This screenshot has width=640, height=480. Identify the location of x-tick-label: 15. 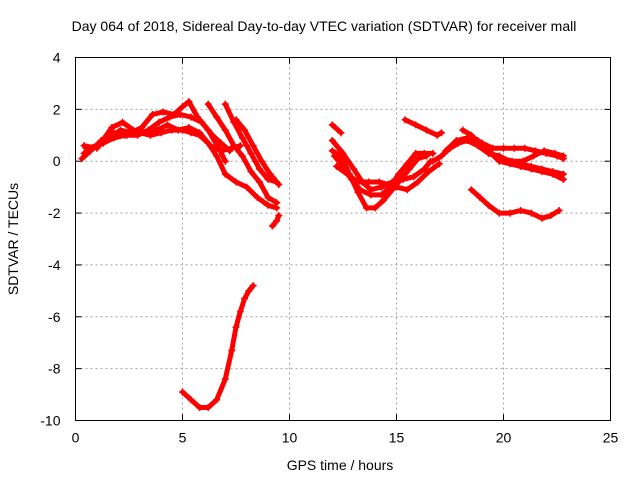
(397, 438).